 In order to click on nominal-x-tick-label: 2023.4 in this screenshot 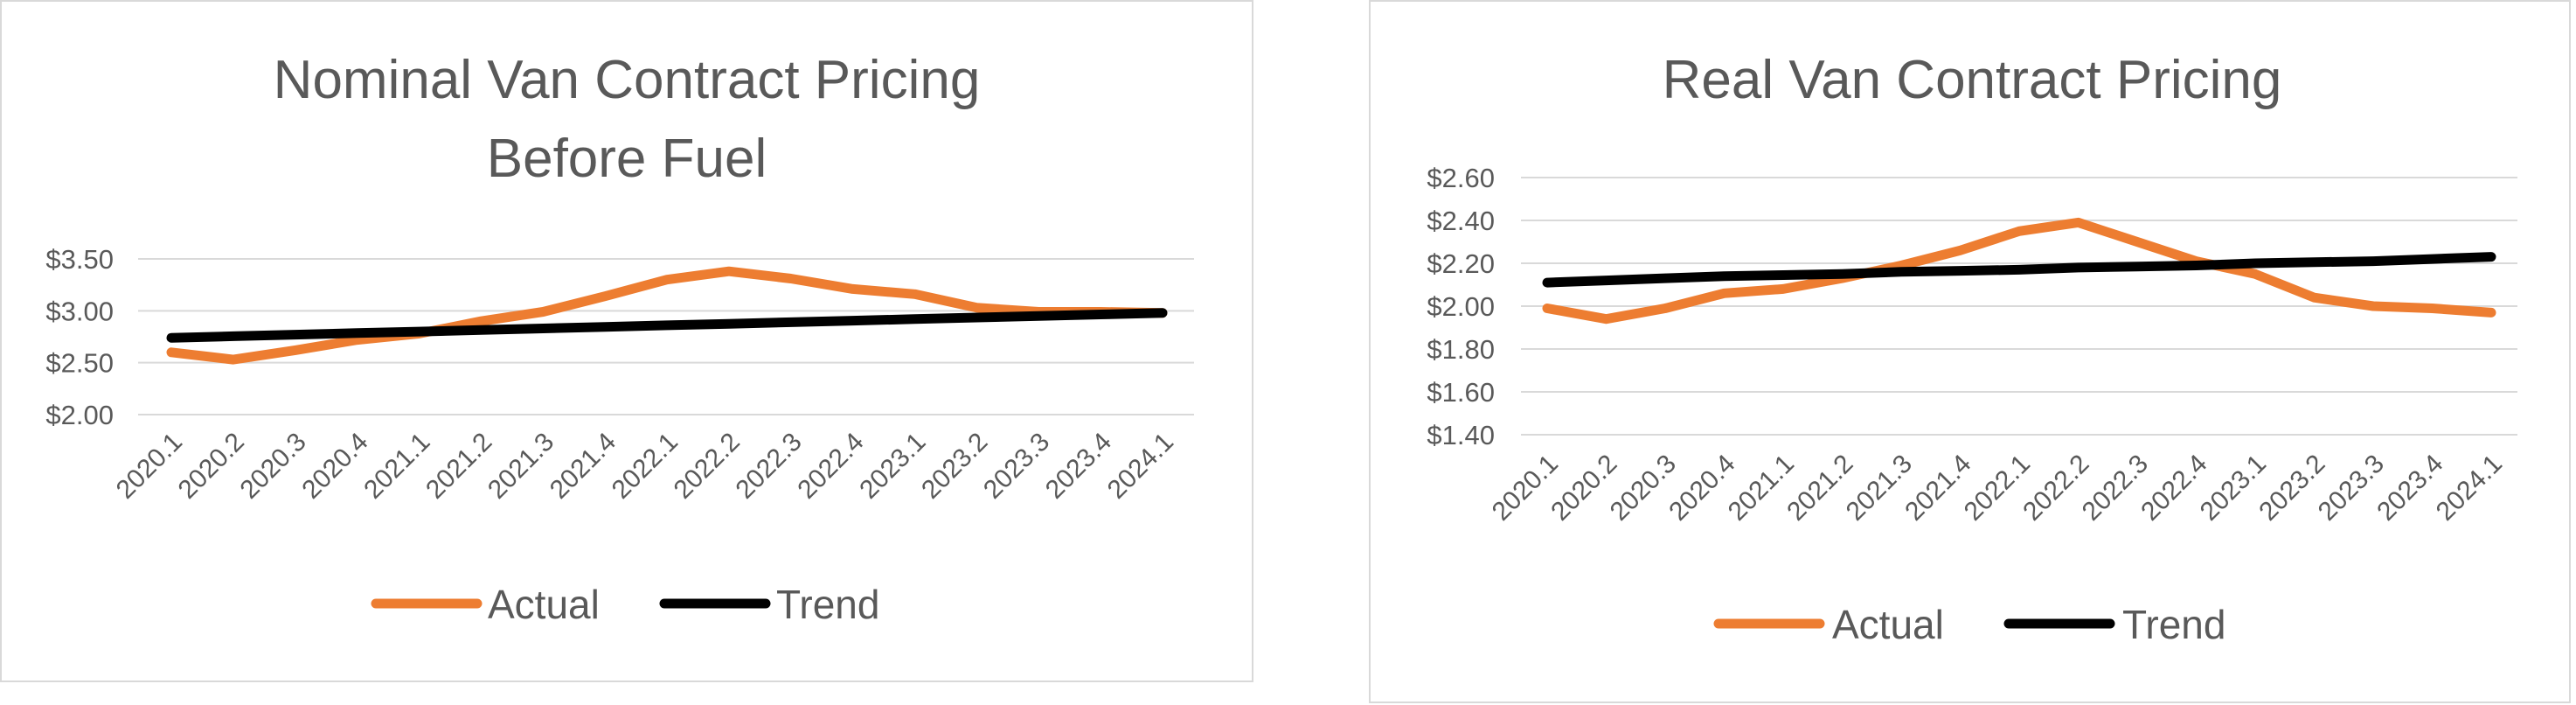, I will do `click(1078, 467)`.